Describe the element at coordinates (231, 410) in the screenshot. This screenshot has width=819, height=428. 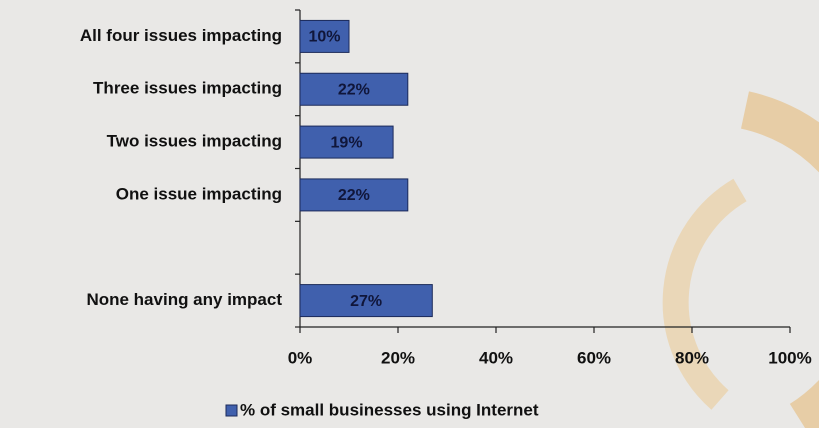
I see `legend-swatch` at that location.